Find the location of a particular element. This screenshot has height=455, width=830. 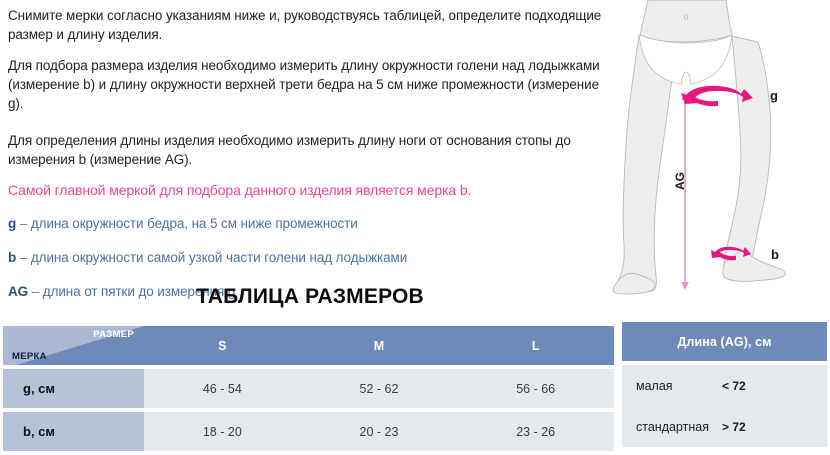

legend-dash-ag: – is located at coordinates (35, 291).